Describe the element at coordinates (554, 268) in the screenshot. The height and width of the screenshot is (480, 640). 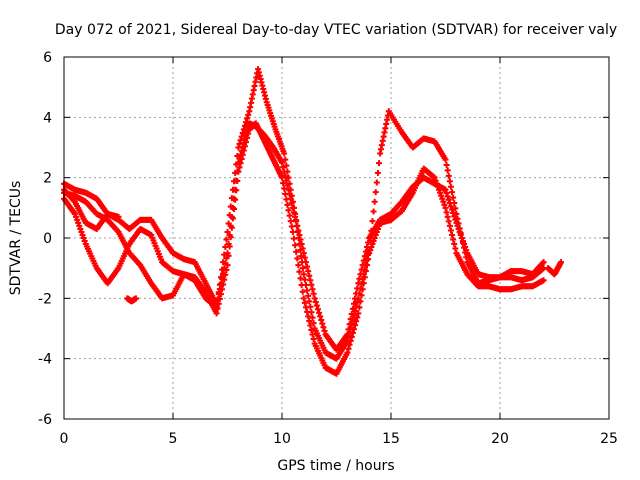
I see `series-track-f` at that location.